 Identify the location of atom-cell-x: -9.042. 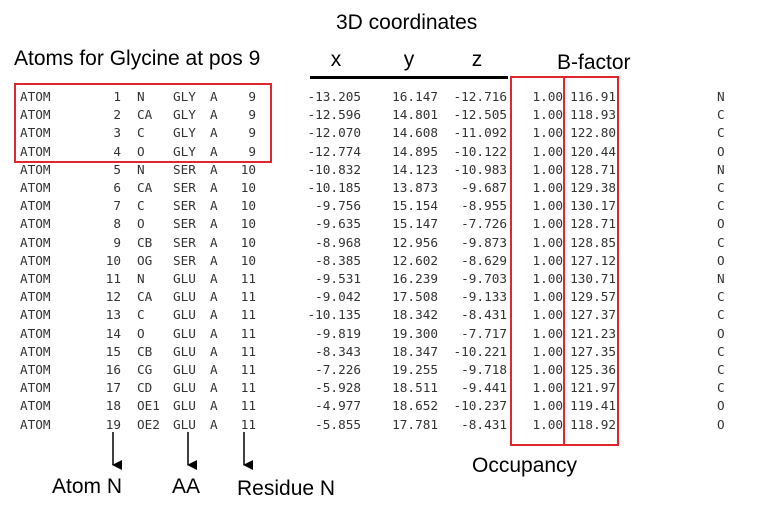
(338, 297).